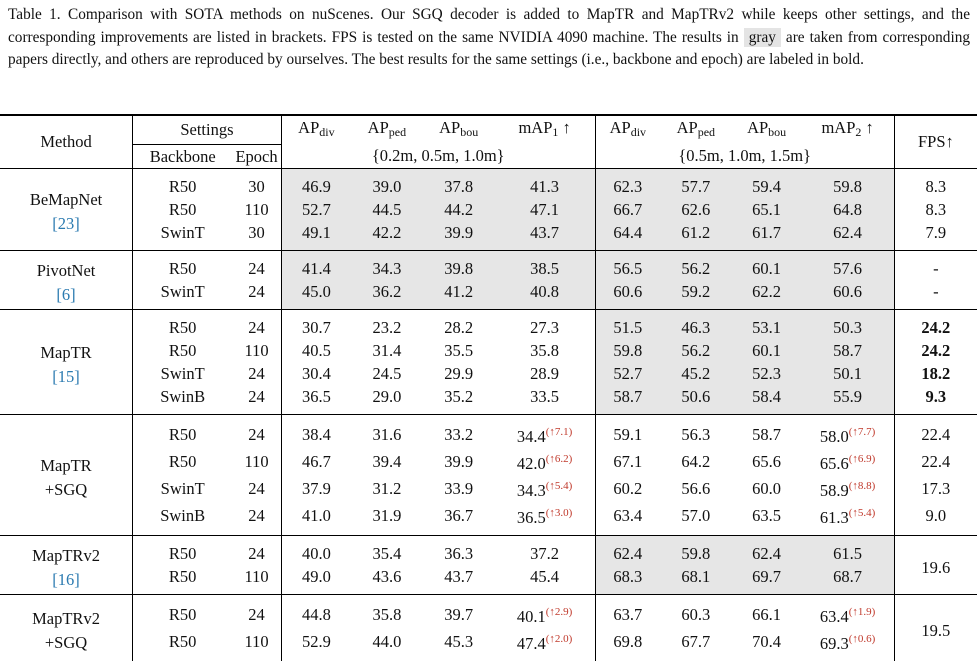  What do you see at coordinates (627, 579) in the screenshot?
I see `g2-value: 68.3` at bounding box center [627, 579].